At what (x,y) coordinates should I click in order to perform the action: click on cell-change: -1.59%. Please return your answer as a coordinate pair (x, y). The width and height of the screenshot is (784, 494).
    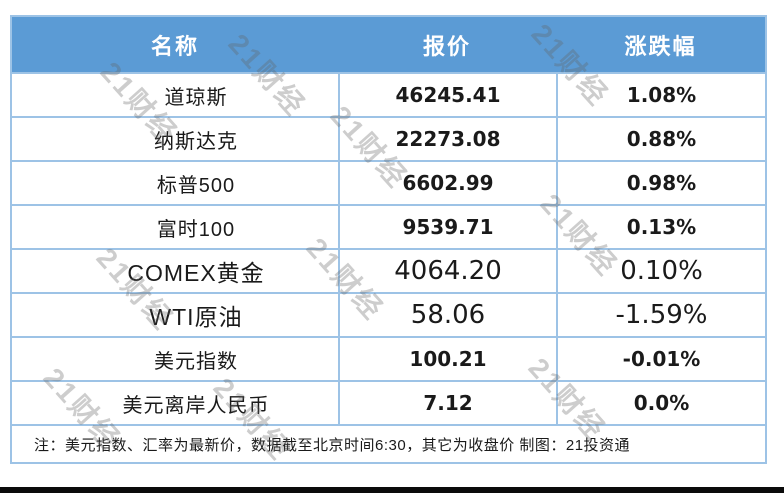
    Looking at the image, I should click on (660, 315).